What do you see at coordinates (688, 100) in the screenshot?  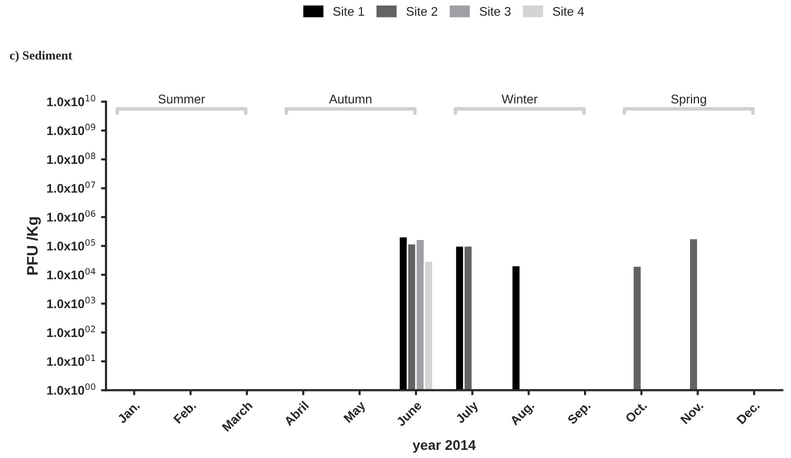 I see `annotation: Spring` at bounding box center [688, 100].